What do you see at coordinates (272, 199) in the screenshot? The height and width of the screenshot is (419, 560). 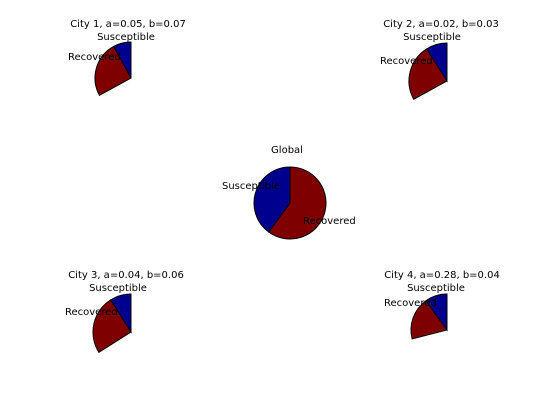 I see `pie-slice-susceptible` at bounding box center [272, 199].